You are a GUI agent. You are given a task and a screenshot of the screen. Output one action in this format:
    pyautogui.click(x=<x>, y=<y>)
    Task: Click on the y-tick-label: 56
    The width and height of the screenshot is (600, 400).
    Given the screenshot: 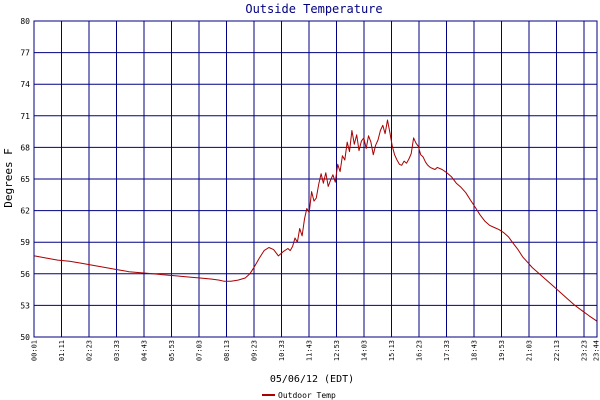 What is the action you would take?
    pyautogui.click(x=25, y=274)
    